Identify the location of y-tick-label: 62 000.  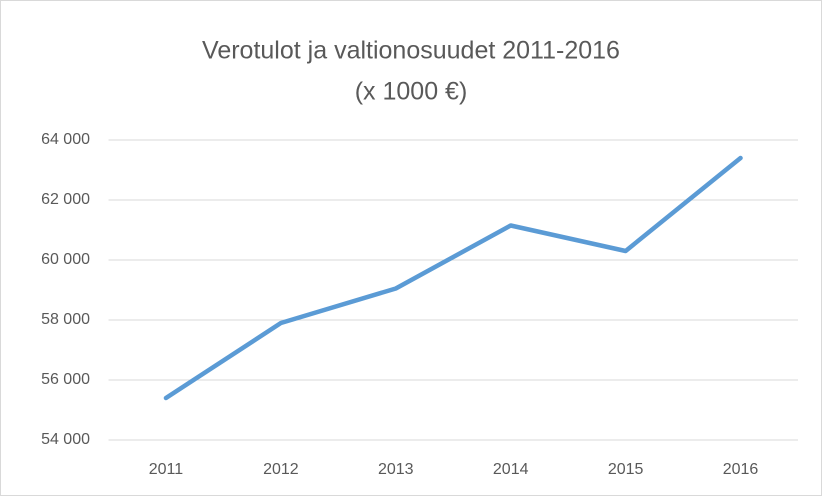
(65, 199).